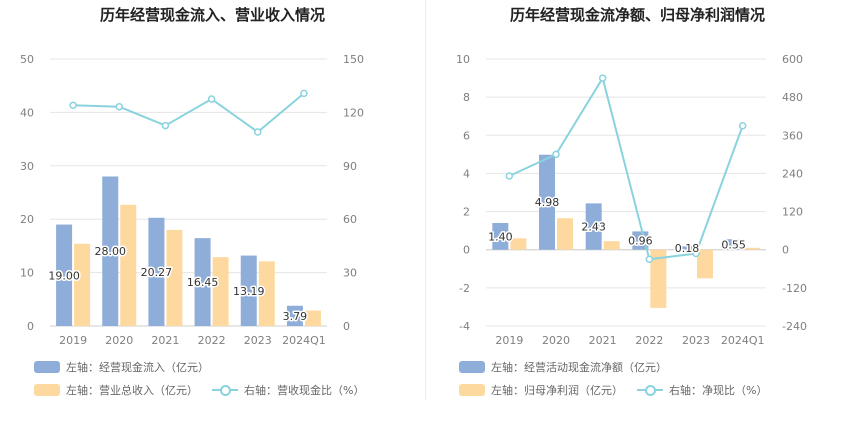 The image size is (850, 437). What do you see at coordinates (353, 59) in the screenshot?
I see `y-right-tick-label: 150` at bounding box center [353, 59].